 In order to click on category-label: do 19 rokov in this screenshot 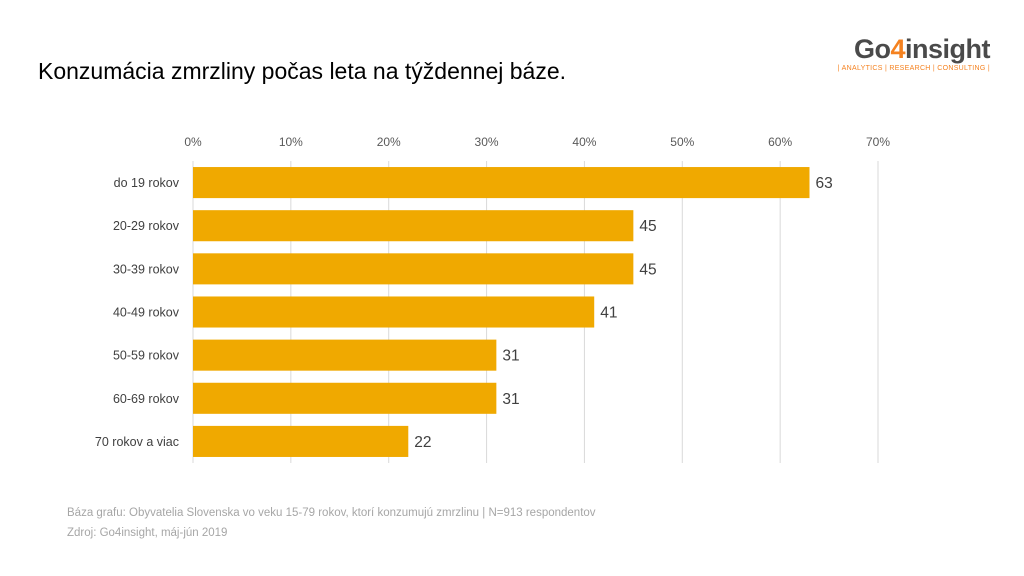, I will do `click(147, 183)`.